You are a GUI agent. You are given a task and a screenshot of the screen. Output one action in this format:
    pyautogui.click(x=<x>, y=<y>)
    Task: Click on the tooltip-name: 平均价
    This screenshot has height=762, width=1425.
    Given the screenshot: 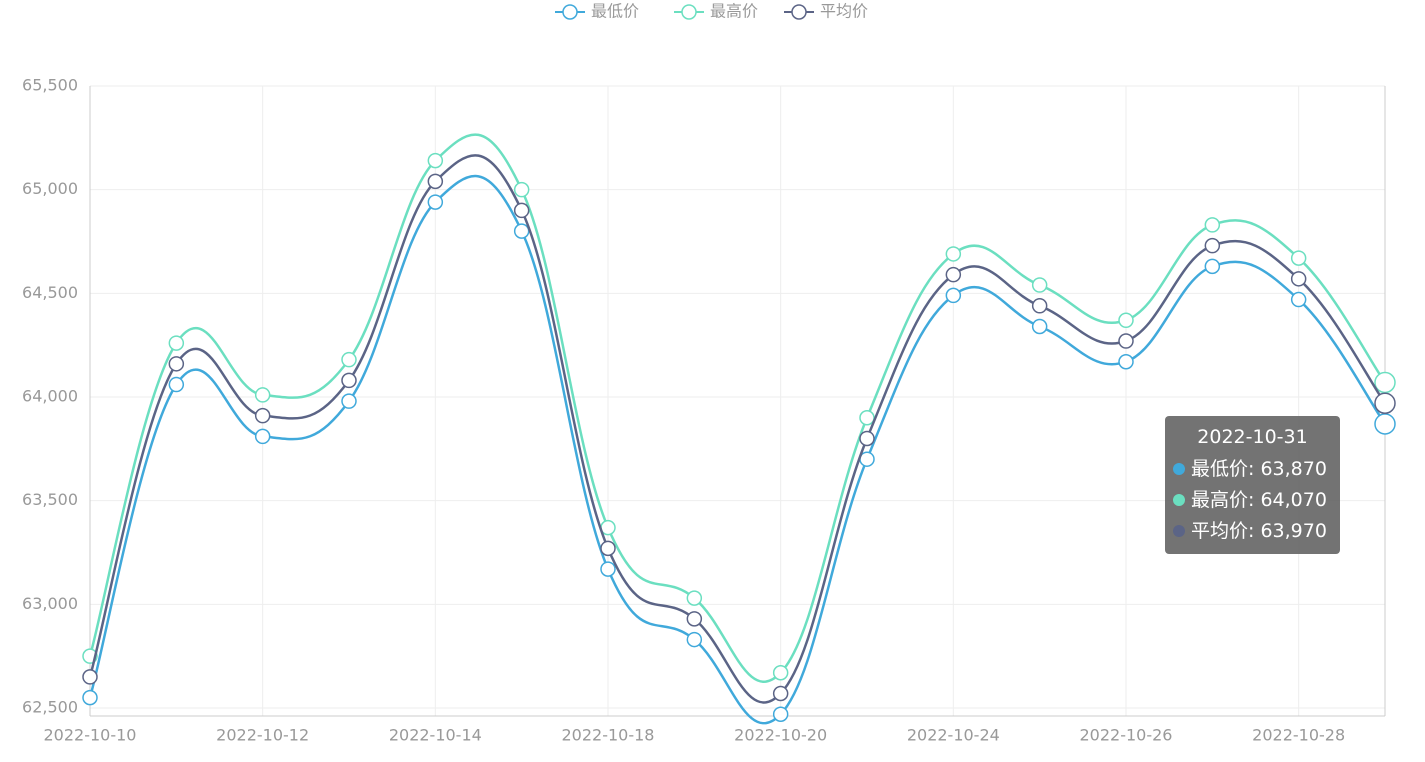 What is the action you would take?
    pyautogui.click(x=1220, y=531)
    